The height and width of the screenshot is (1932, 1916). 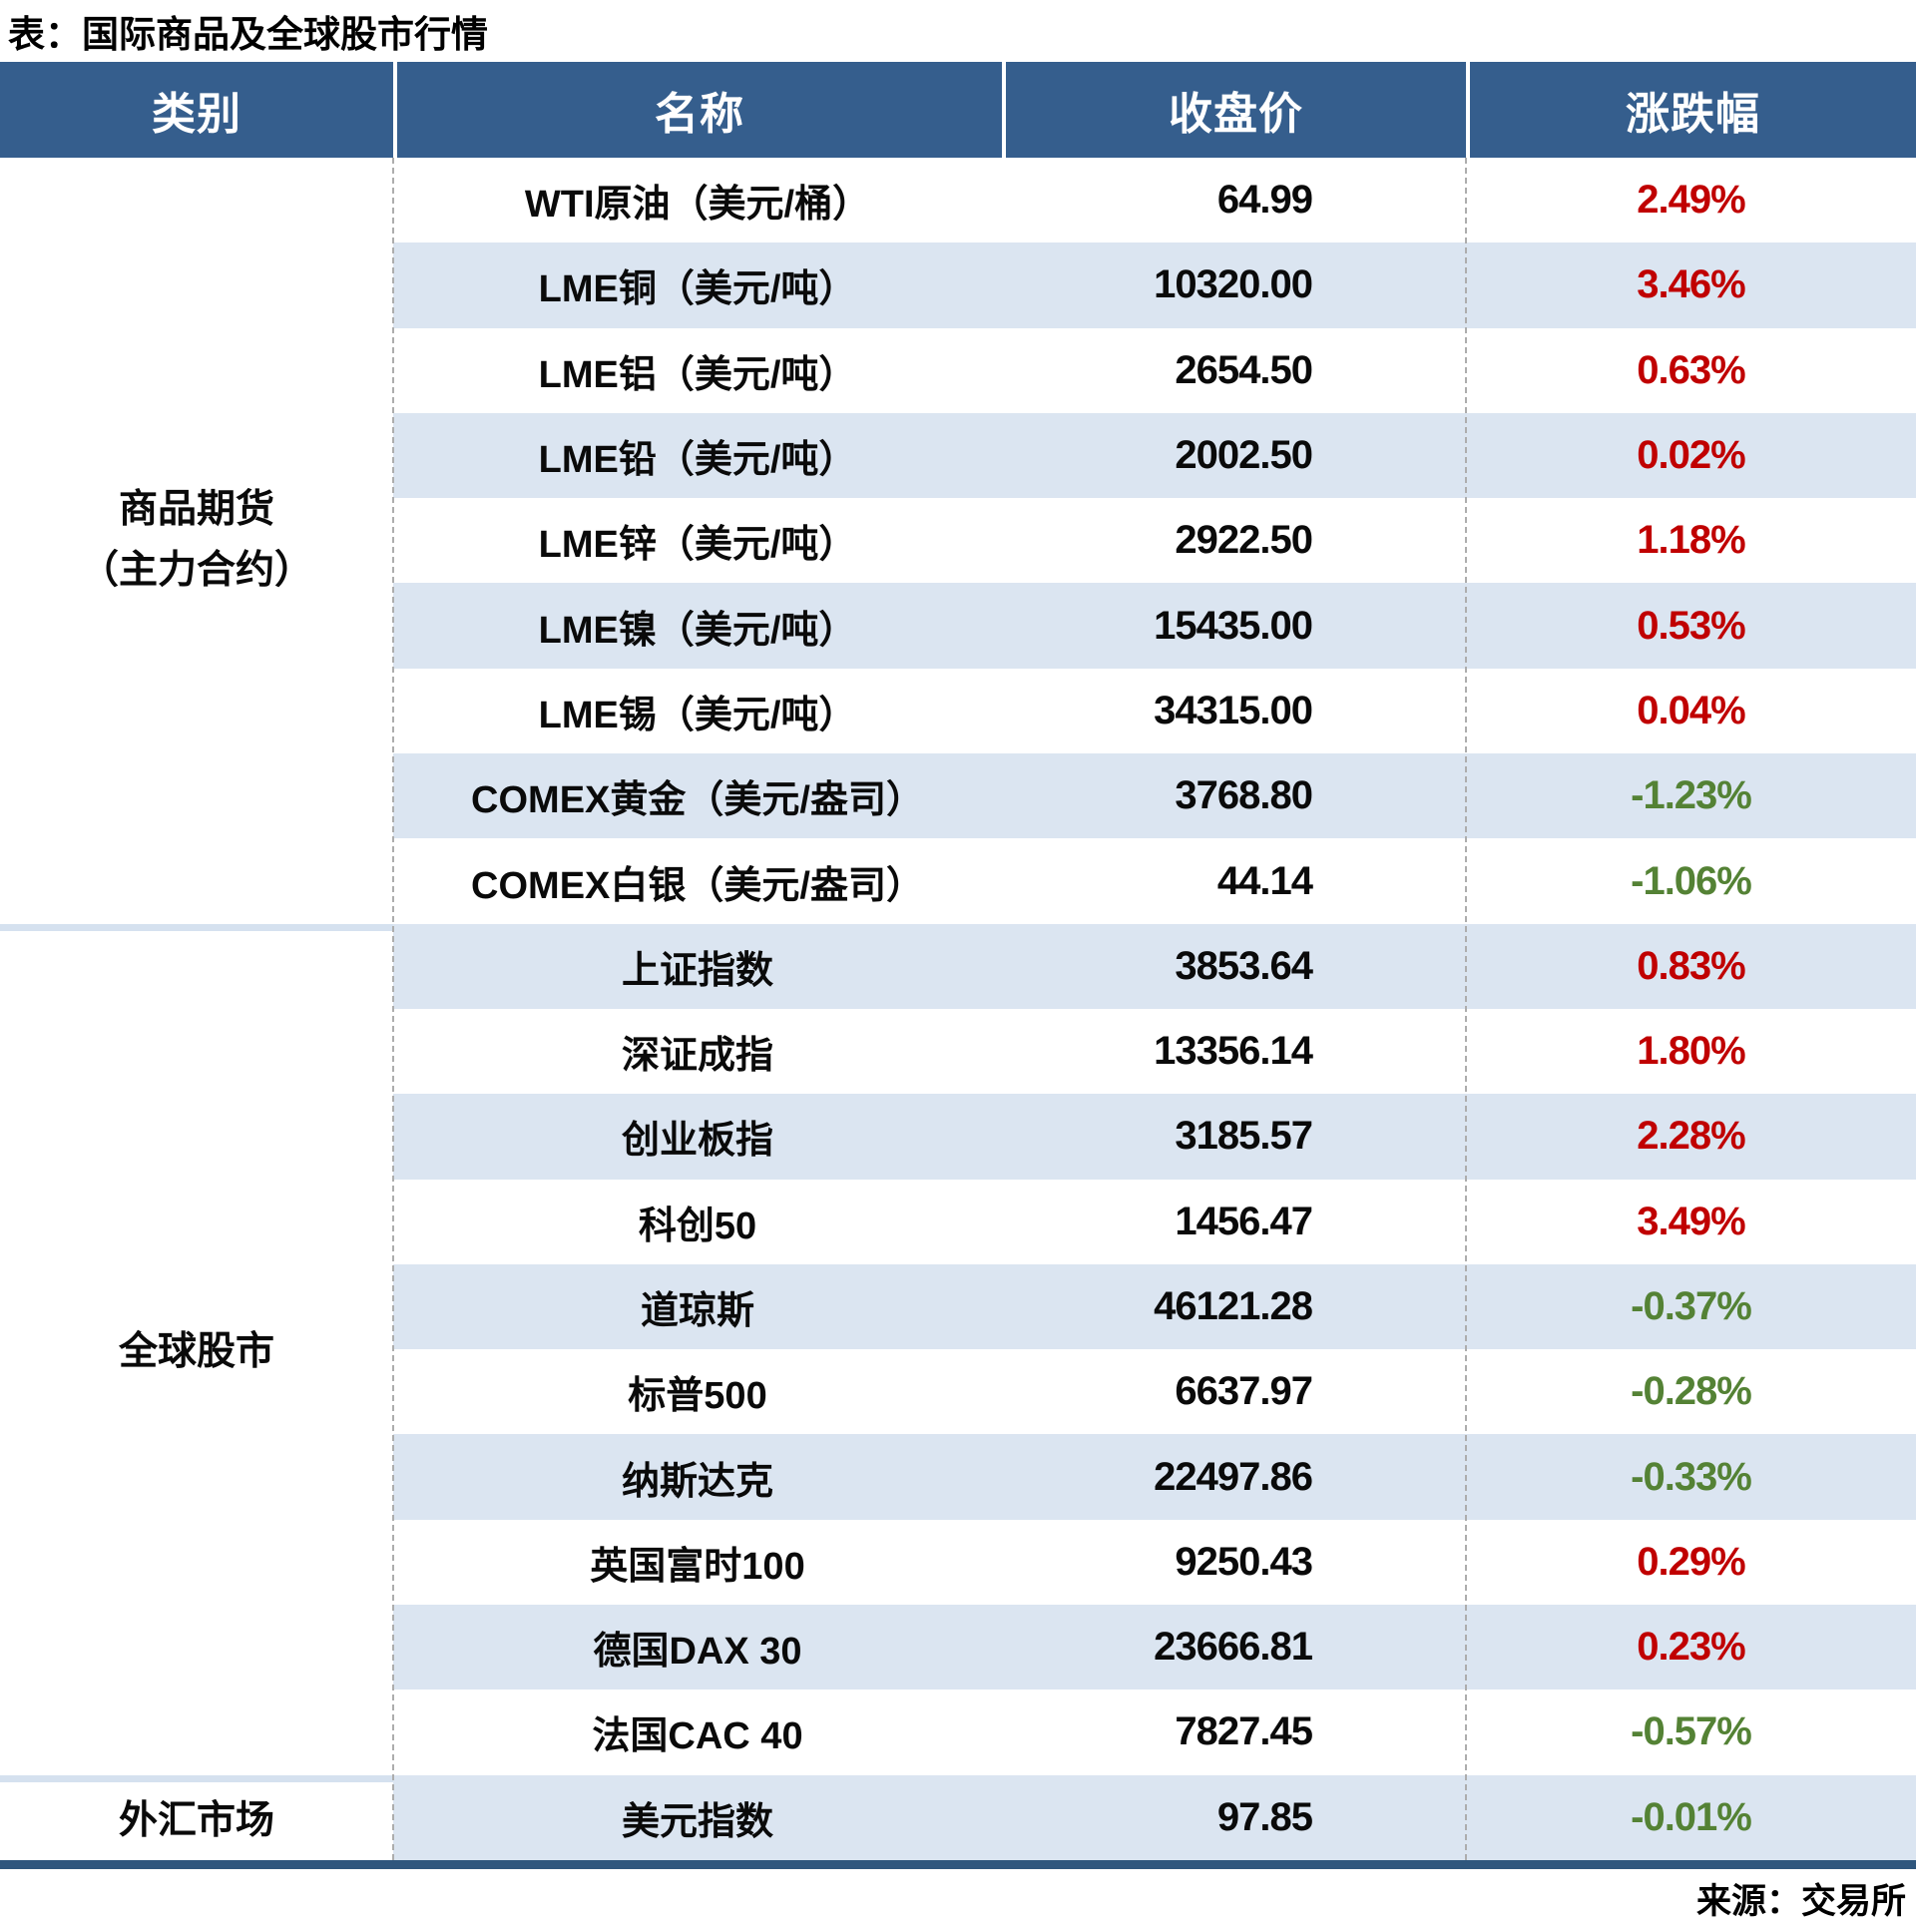 I want to click on page-title: 表：国际商品及全球股市行情, so click(x=248, y=34).